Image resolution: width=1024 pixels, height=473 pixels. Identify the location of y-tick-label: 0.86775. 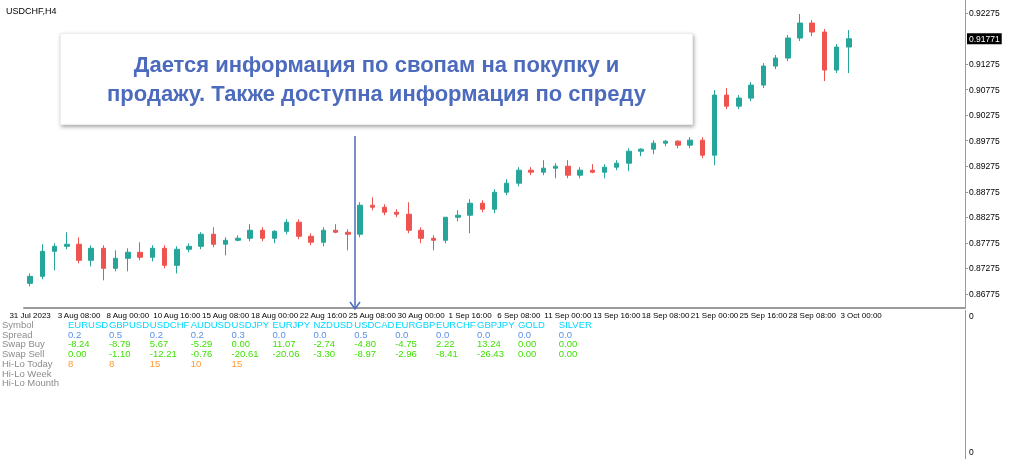
(984, 293).